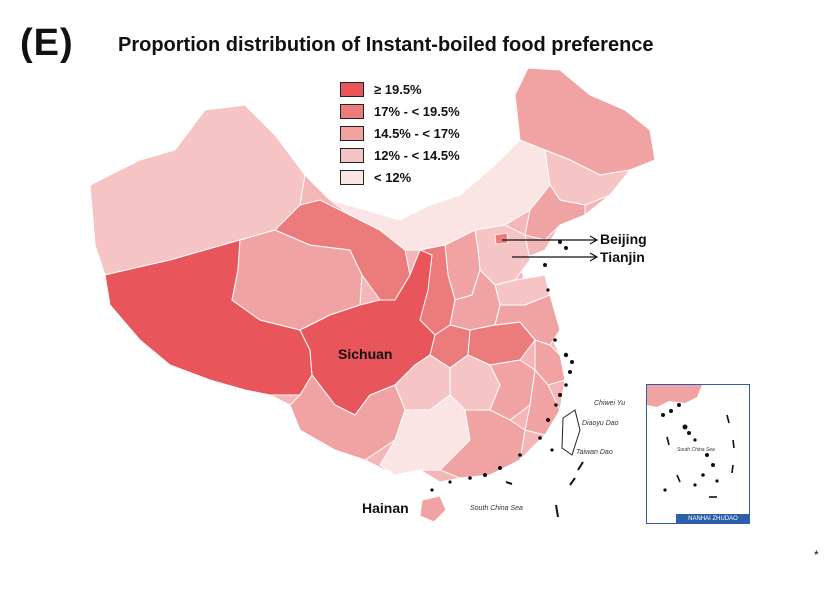 The width and height of the screenshot is (824, 615). Describe the element at coordinates (816, 555) in the screenshot. I see `footnote-mark: *` at that location.